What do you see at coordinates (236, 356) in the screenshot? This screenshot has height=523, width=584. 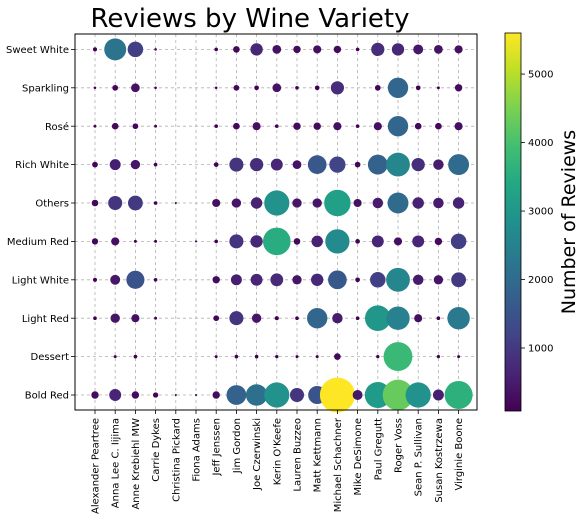 I see `bubble-jim-gordon-dessert` at bounding box center [236, 356].